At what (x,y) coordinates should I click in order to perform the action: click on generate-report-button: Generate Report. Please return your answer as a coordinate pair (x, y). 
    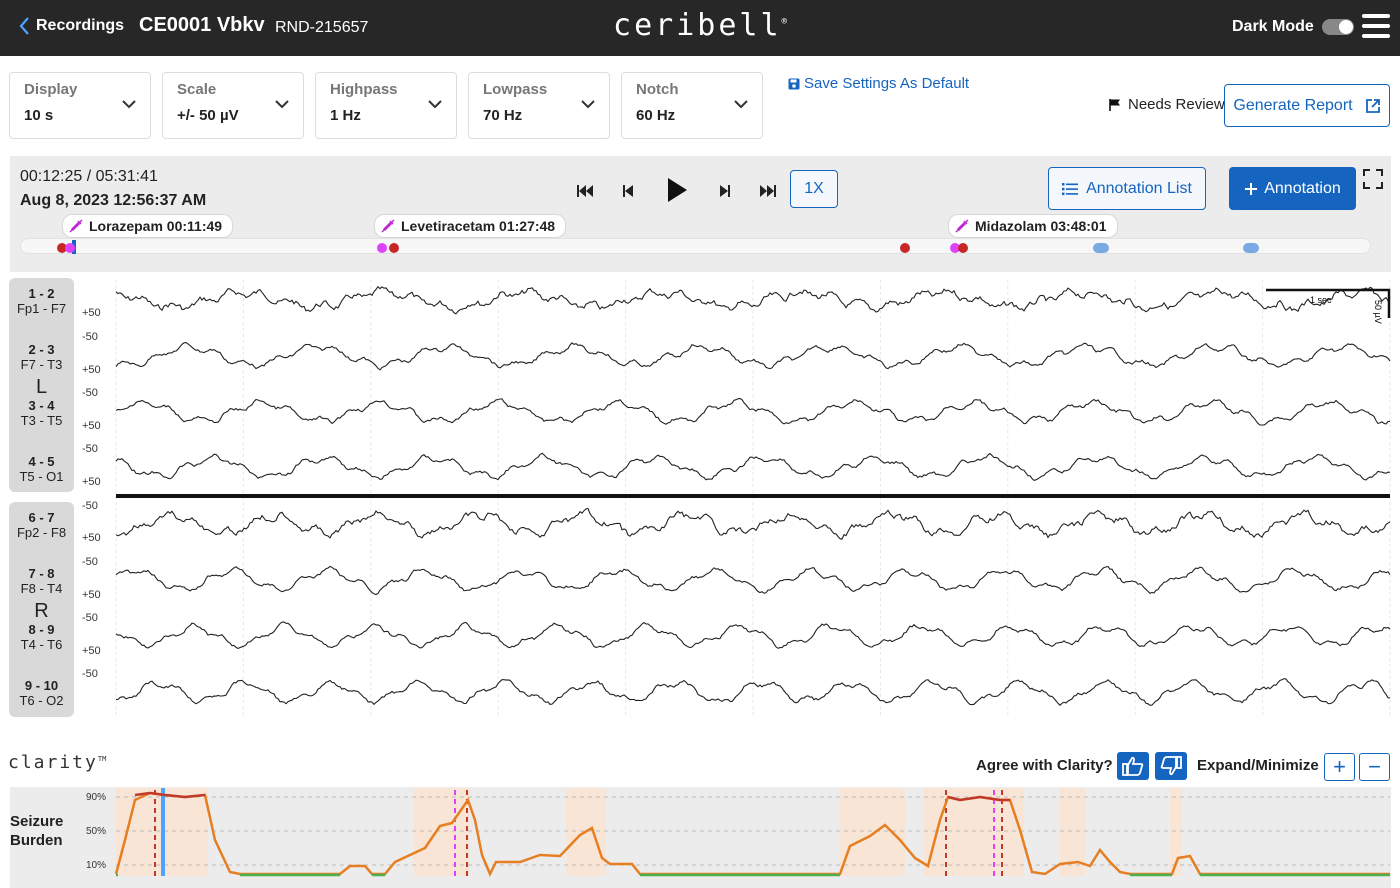
    Looking at the image, I should click on (1307, 105).